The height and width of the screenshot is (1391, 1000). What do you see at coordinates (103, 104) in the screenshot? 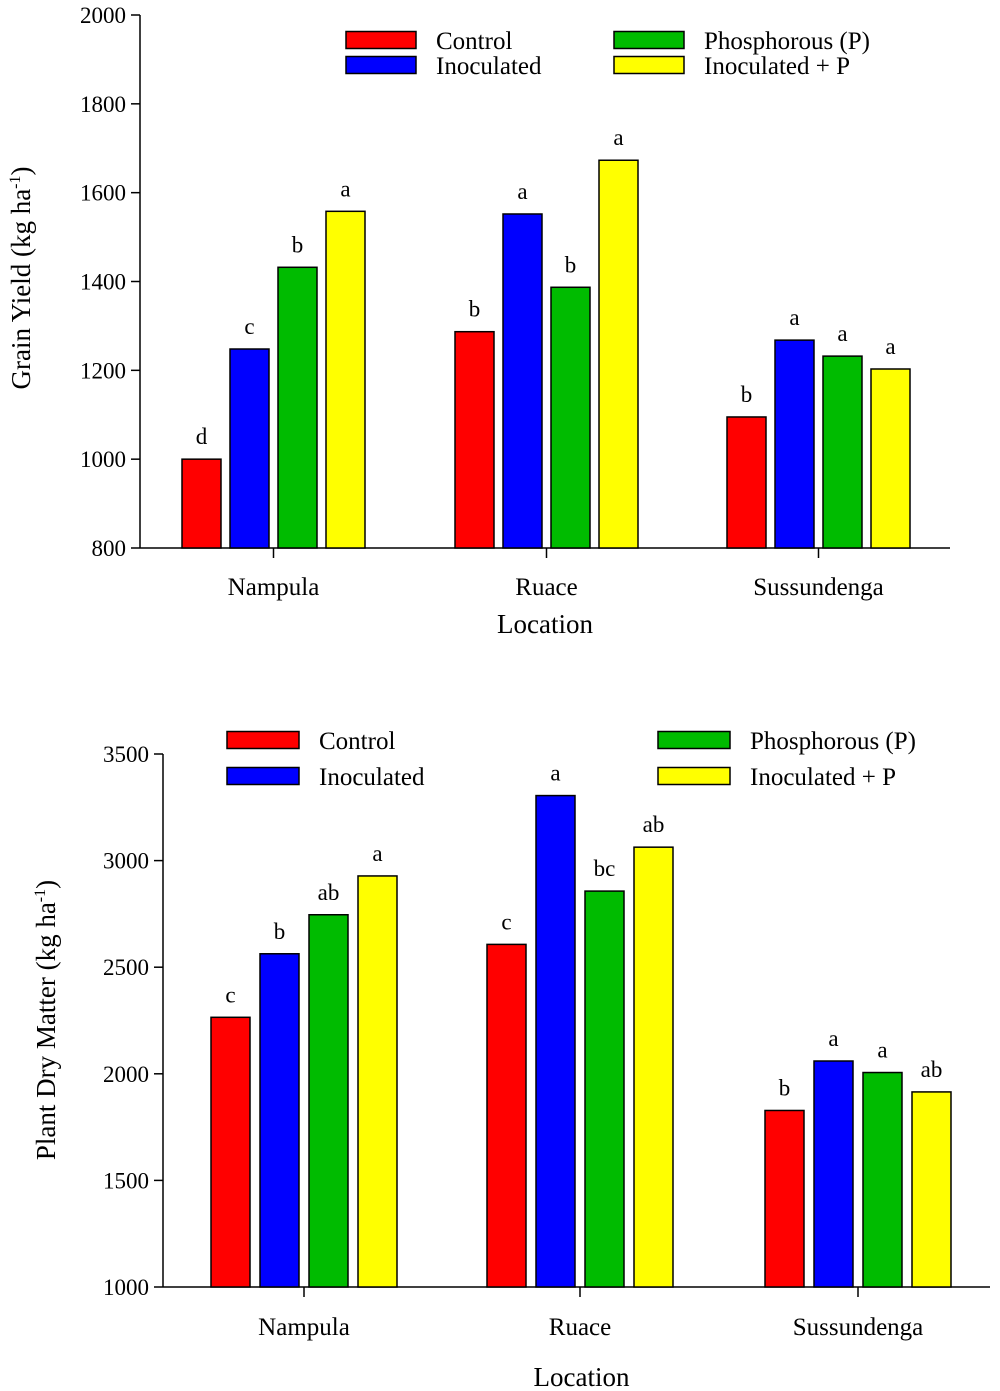
I see `y-tick-label: 1800` at bounding box center [103, 104].